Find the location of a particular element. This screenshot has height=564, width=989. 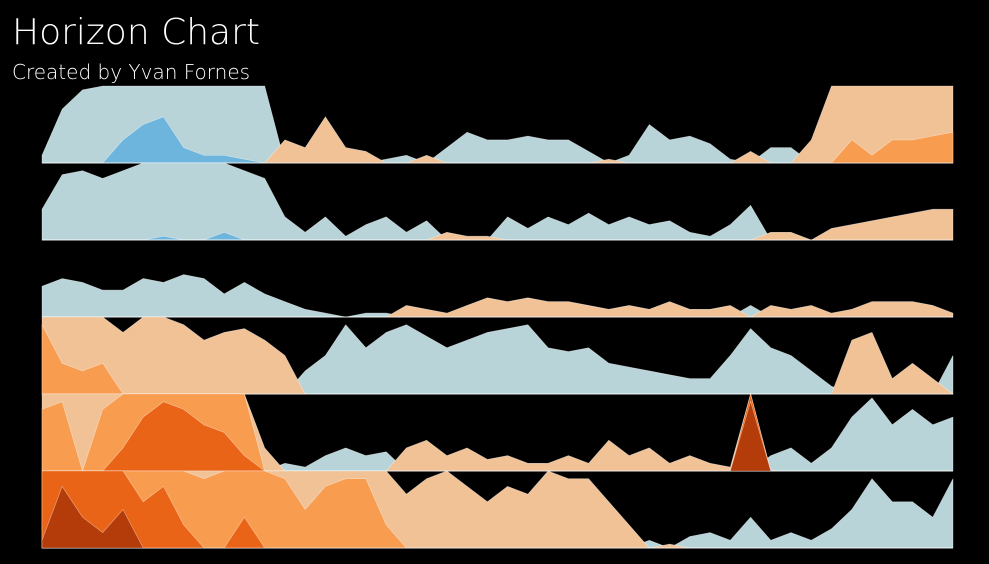

chart-subtitle: Created by Yvan Fornes is located at coordinates (131, 72).